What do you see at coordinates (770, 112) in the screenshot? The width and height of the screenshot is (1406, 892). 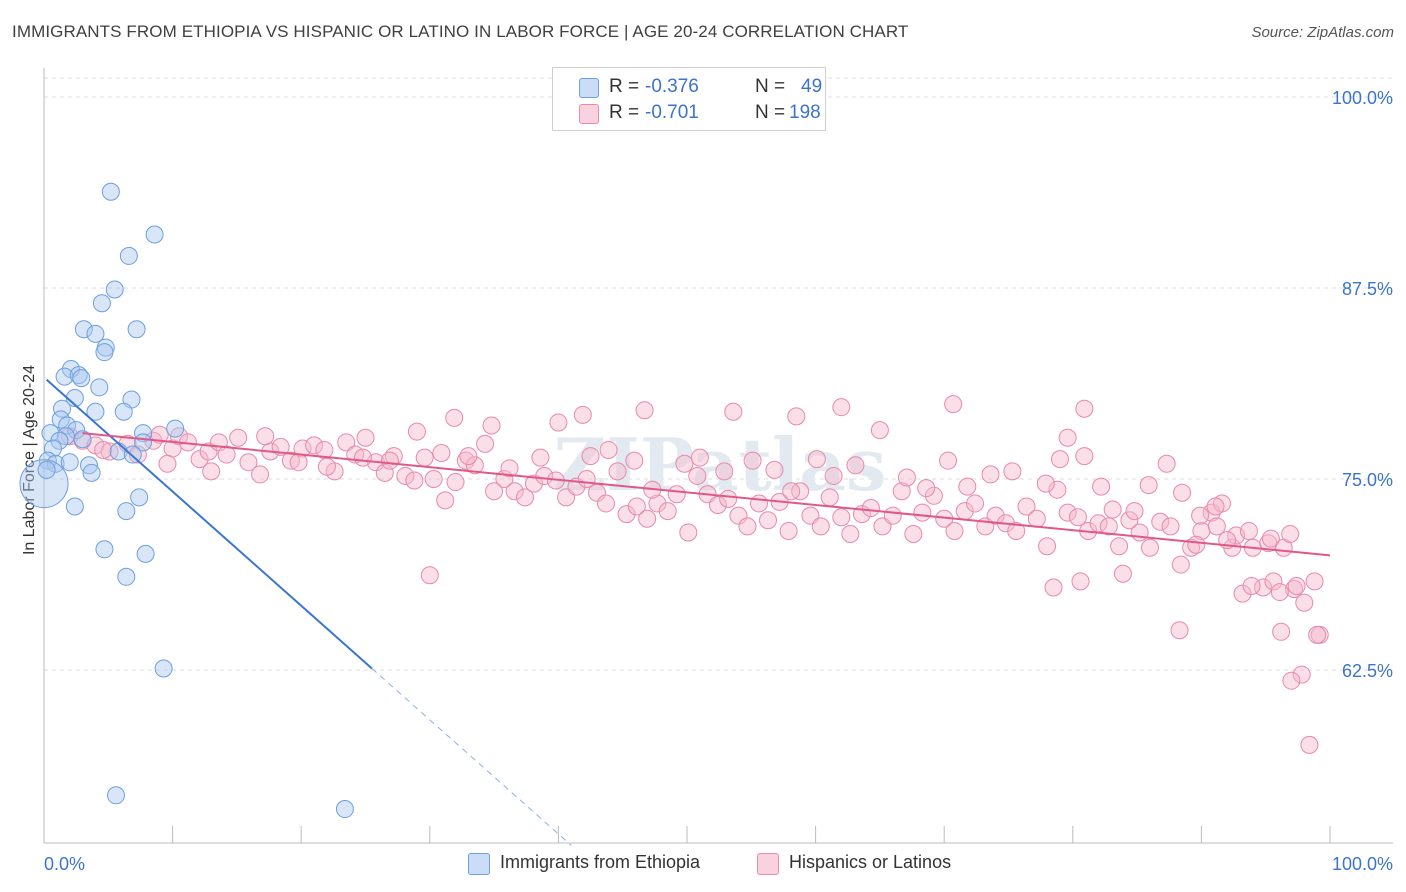 I see `n-label: N =` at bounding box center [770, 112].